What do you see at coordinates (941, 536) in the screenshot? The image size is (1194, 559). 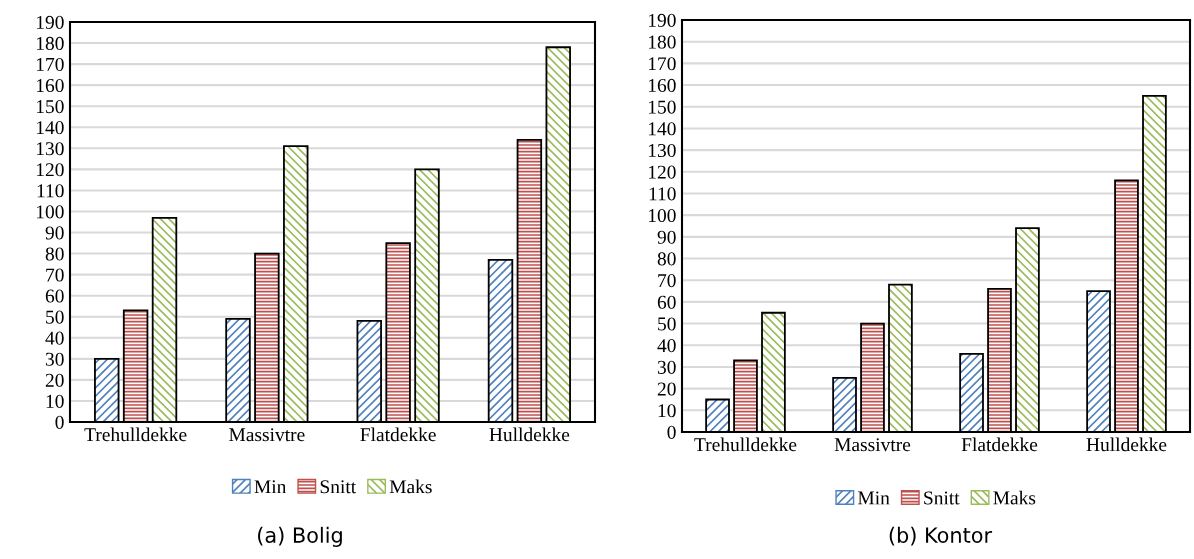 I see `text: (b) Kontor` at bounding box center [941, 536].